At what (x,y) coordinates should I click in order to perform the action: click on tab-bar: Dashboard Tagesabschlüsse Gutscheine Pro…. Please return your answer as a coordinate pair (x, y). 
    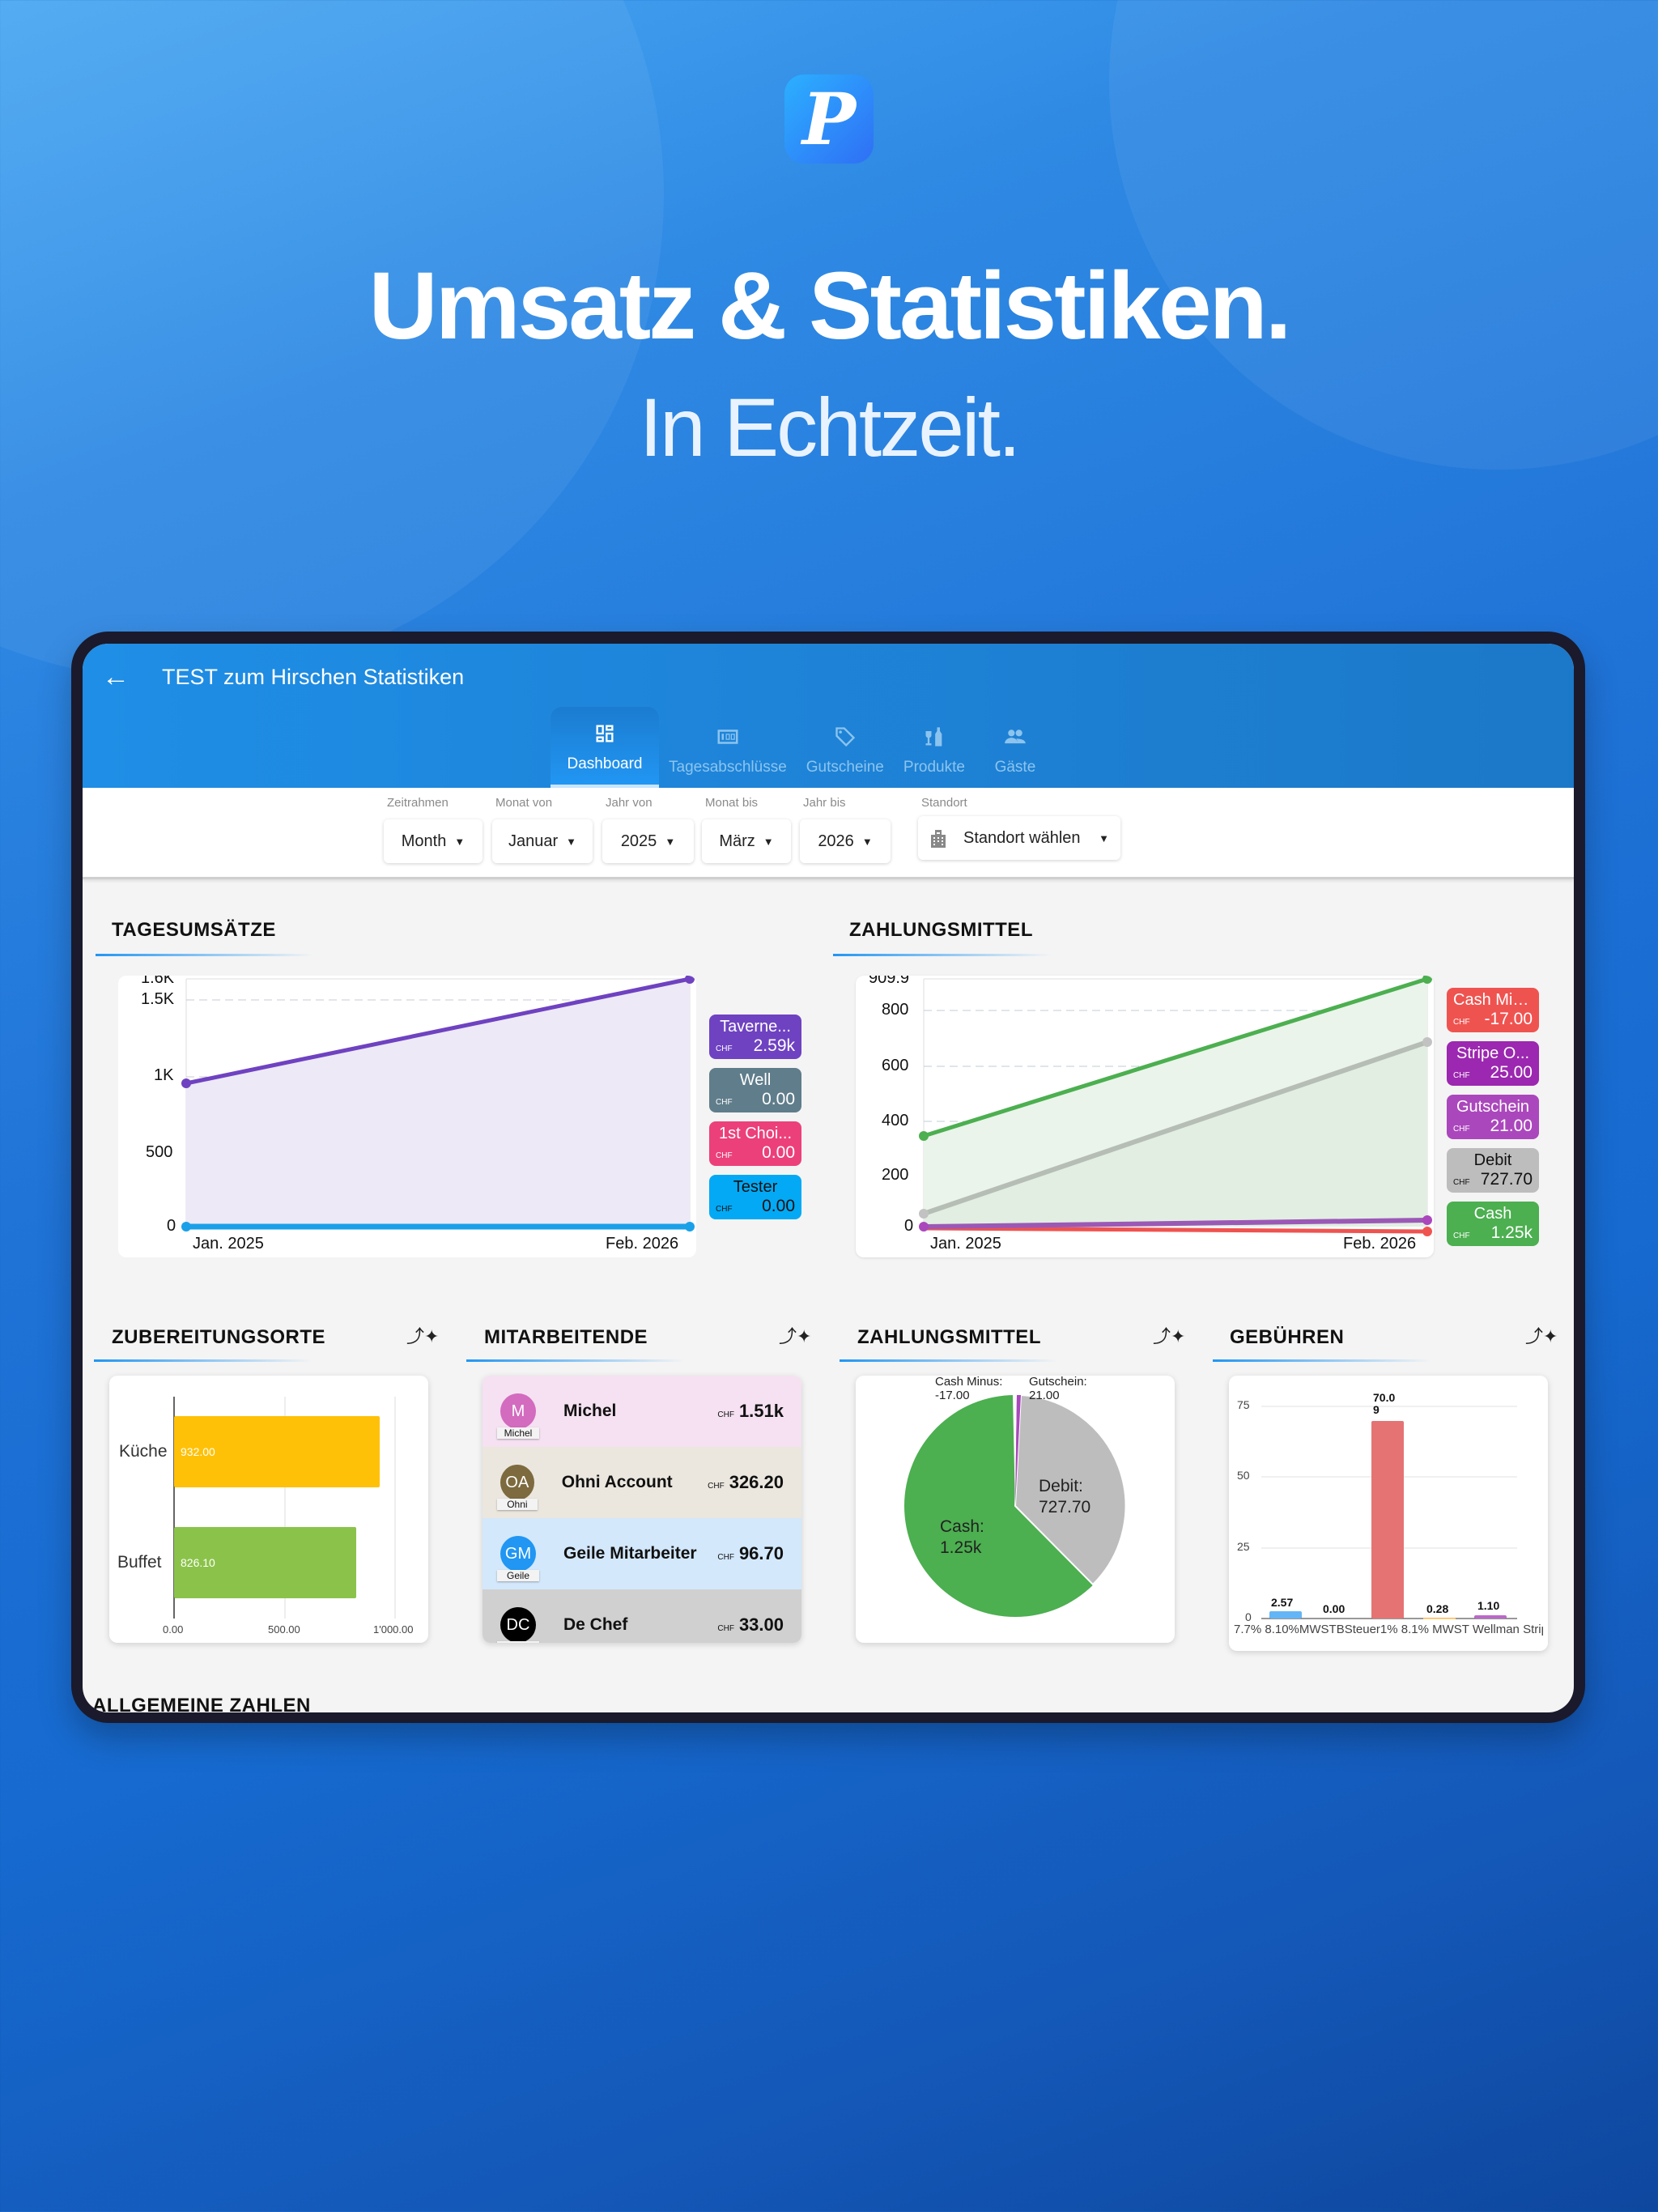
    Looking at the image, I should click on (803, 748).